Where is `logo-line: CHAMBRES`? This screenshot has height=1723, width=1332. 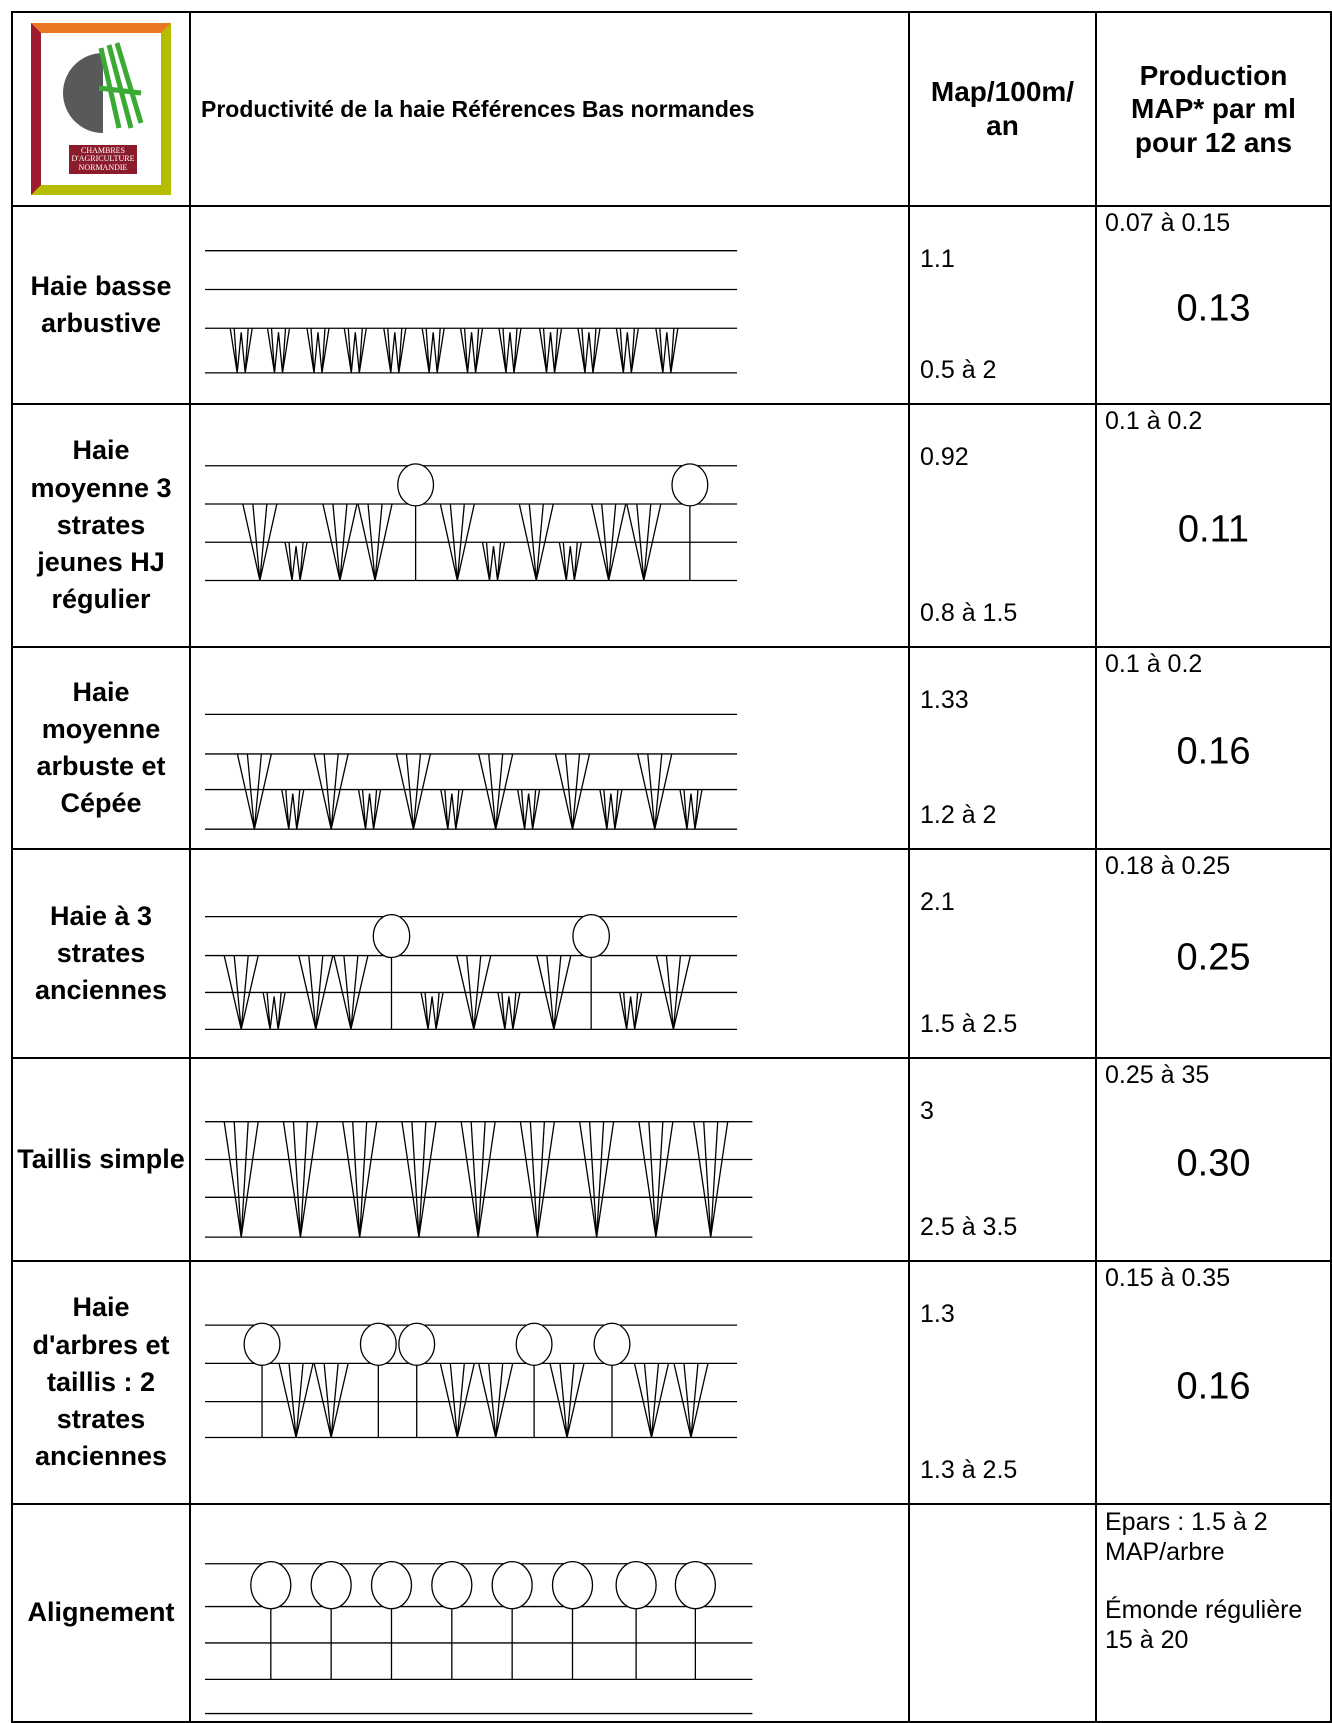
logo-line: CHAMBRES is located at coordinates (102, 150).